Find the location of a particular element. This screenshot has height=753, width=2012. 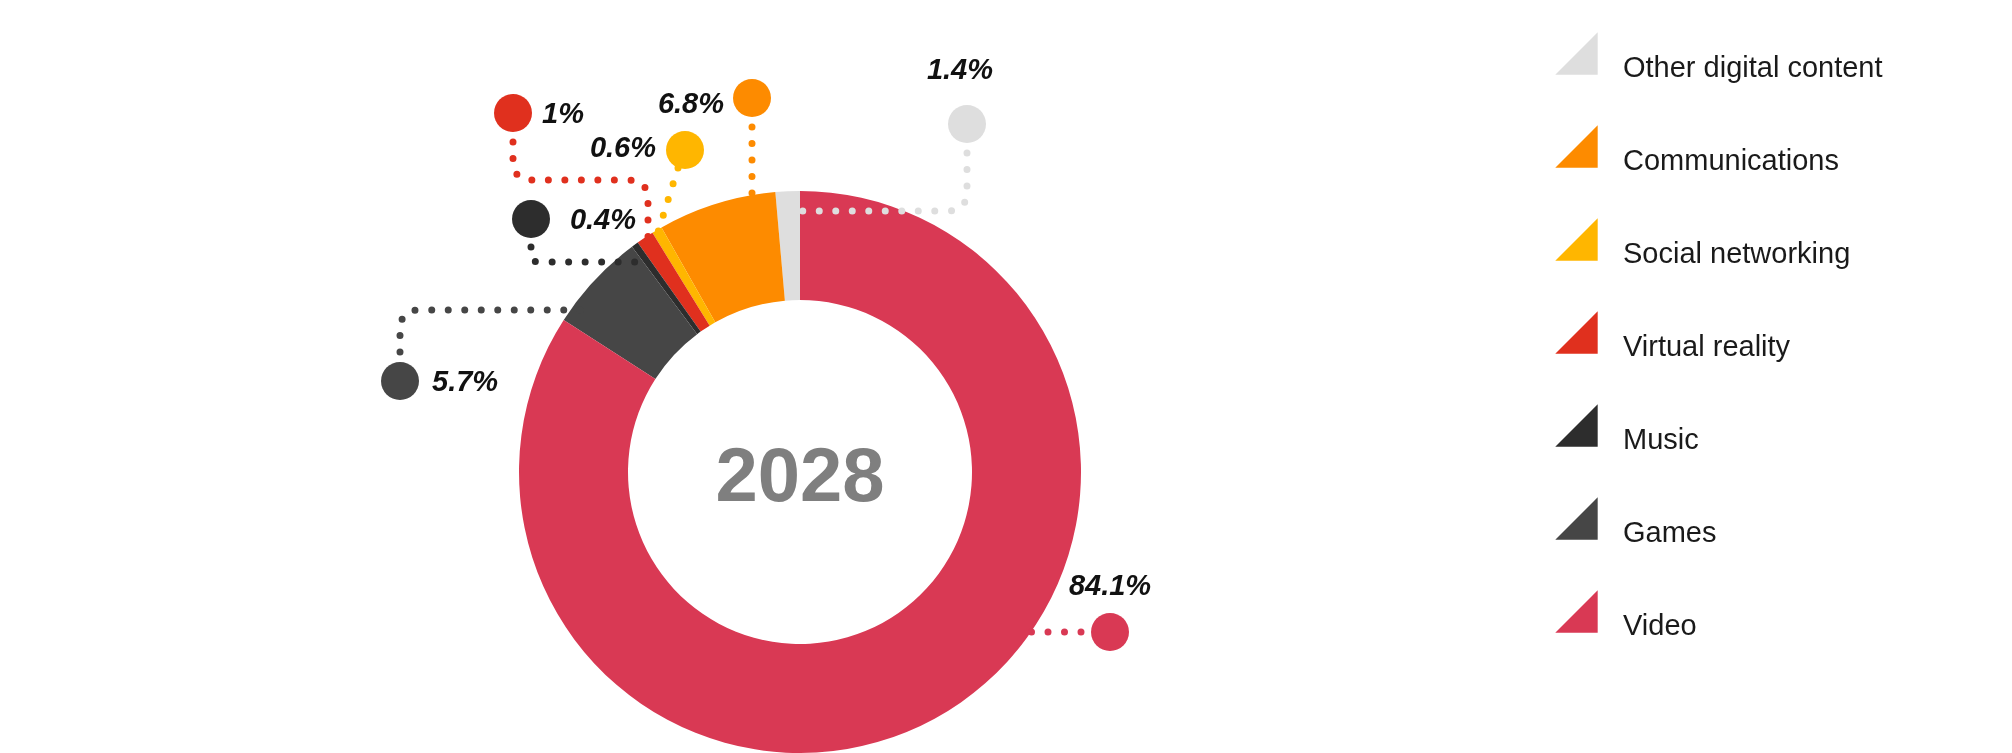

text: 2028 is located at coordinates (800, 474).